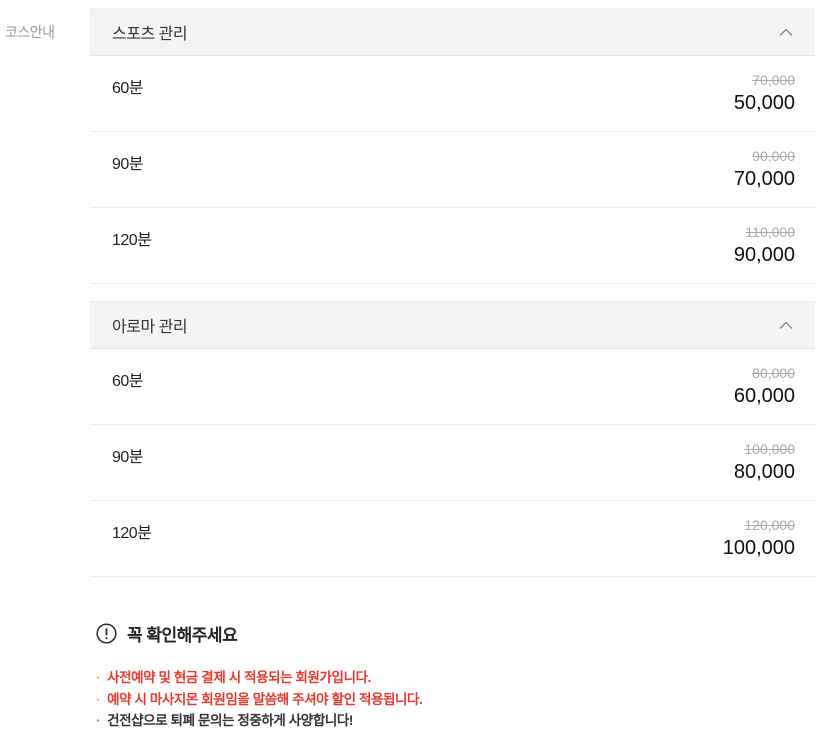 The height and width of the screenshot is (752, 821). I want to click on discounted-price: 70,000, so click(764, 179).